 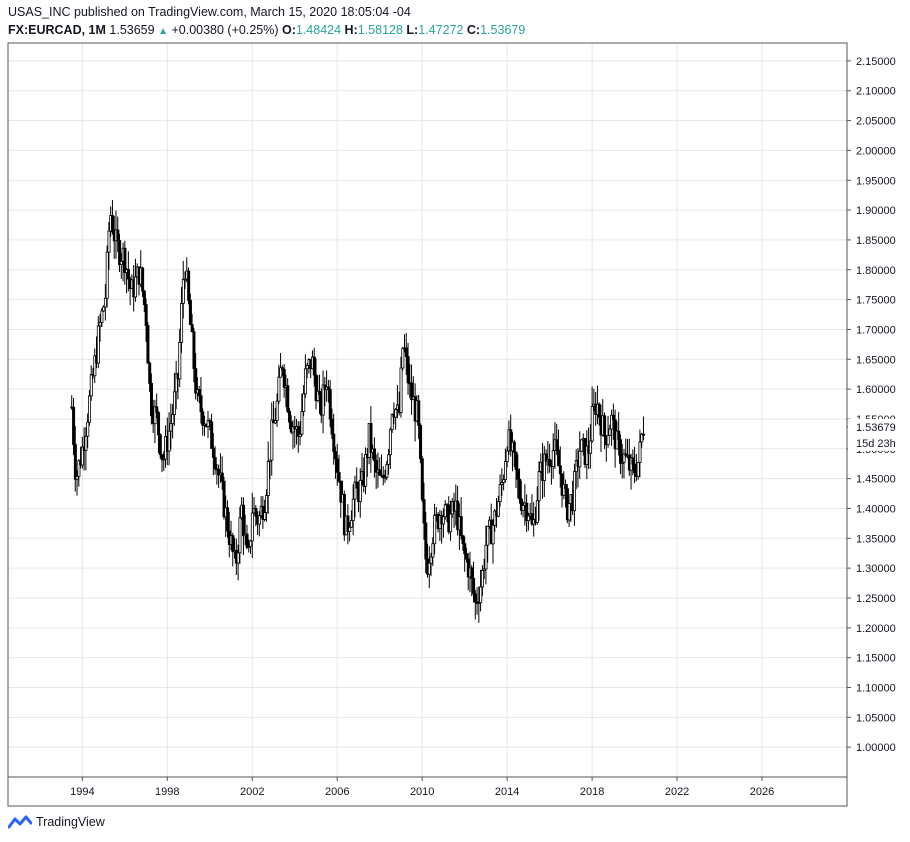 What do you see at coordinates (876, 428) in the screenshot?
I see `last-price-label: 1.53679` at bounding box center [876, 428].